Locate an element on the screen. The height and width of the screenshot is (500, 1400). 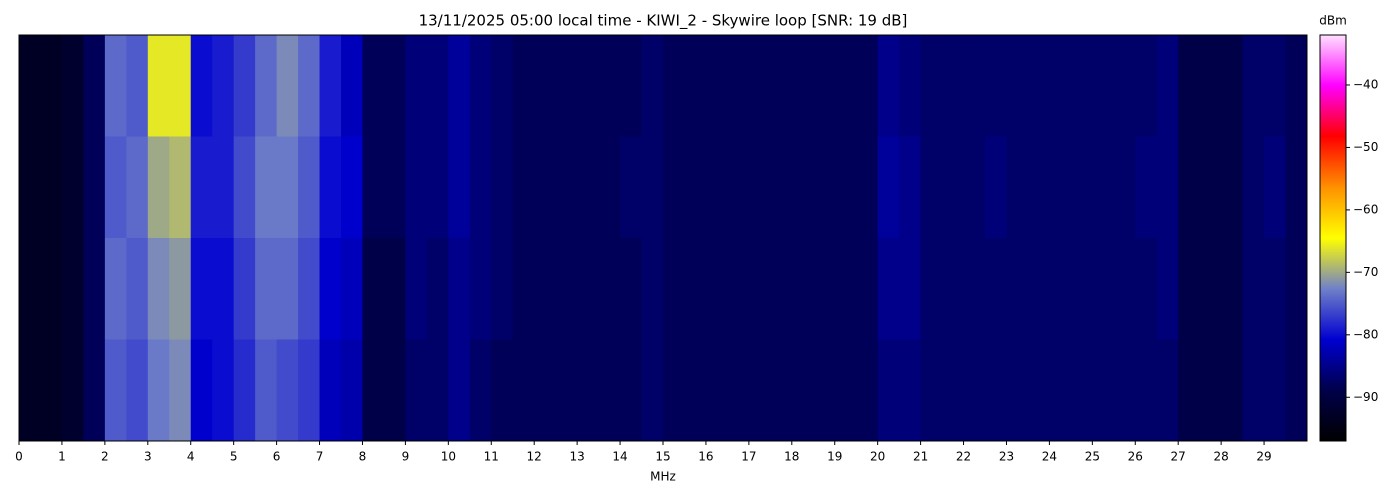
x-tick-label: 8 is located at coordinates (363, 457).